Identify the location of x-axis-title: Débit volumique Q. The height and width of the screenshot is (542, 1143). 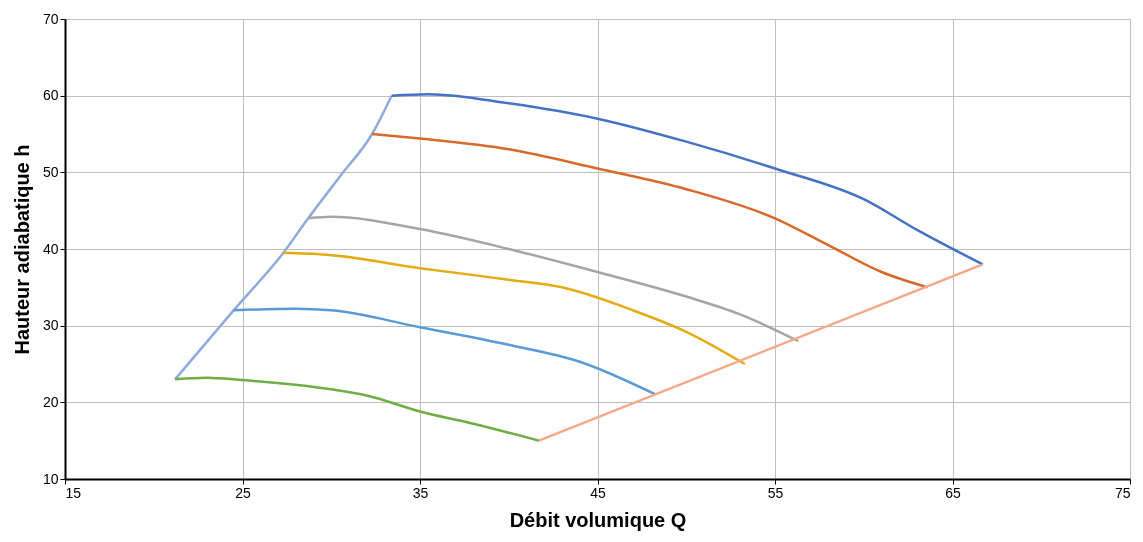
(598, 519).